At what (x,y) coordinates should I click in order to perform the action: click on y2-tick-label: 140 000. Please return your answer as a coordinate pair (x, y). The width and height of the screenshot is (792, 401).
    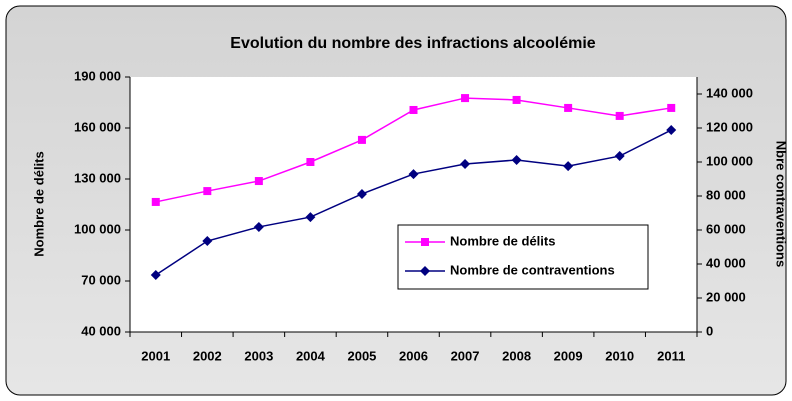
    Looking at the image, I should click on (729, 92).